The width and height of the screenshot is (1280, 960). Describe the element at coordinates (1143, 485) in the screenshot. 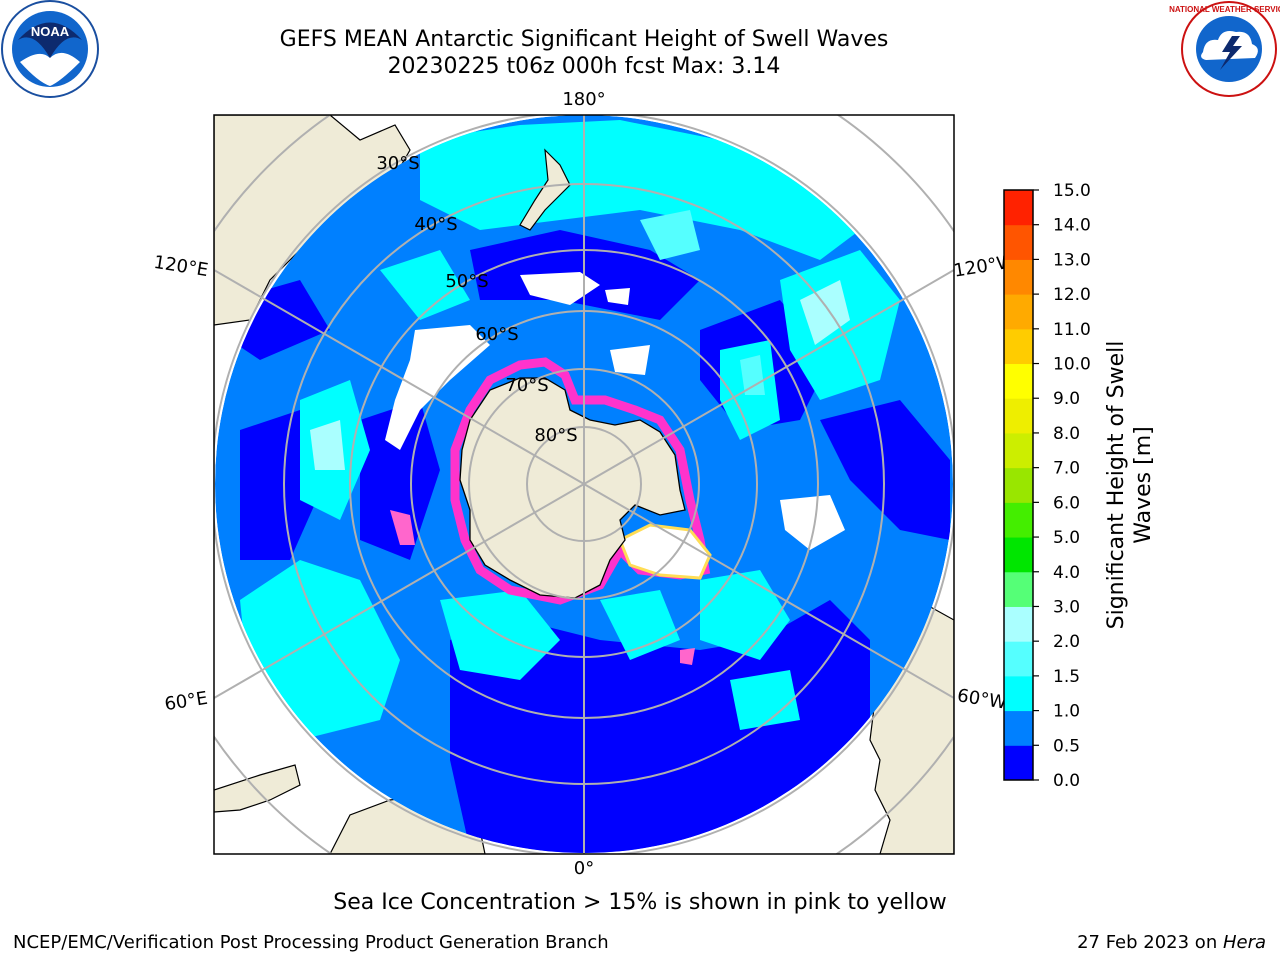

I see `colorbar-title-line2: Waves [m]` at that location.